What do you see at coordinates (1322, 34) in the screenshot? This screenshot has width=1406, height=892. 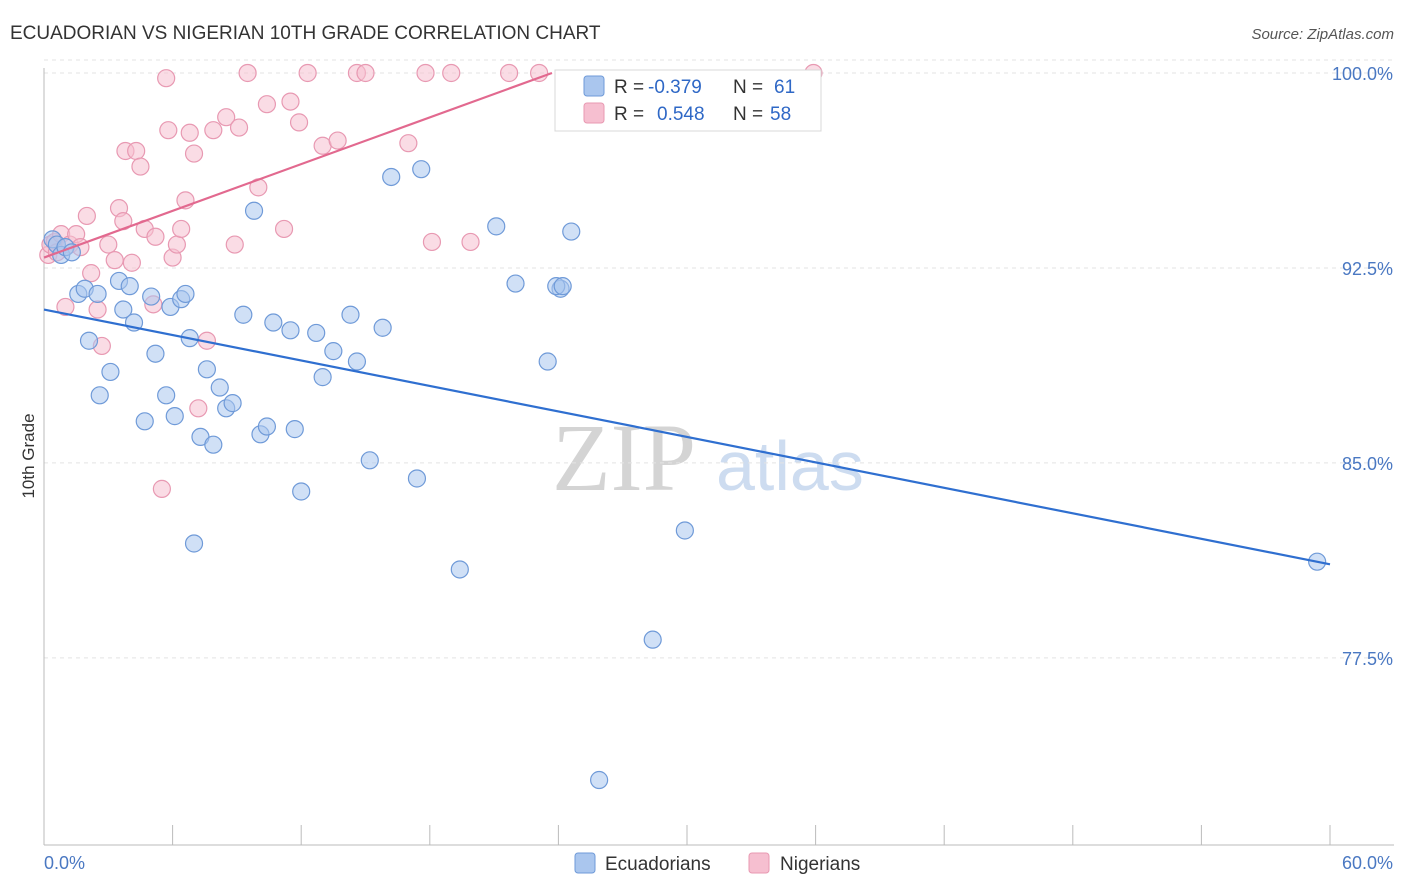 I see `source-note: Source: ZipAtlas.com` at bounding box center [1322, 34].